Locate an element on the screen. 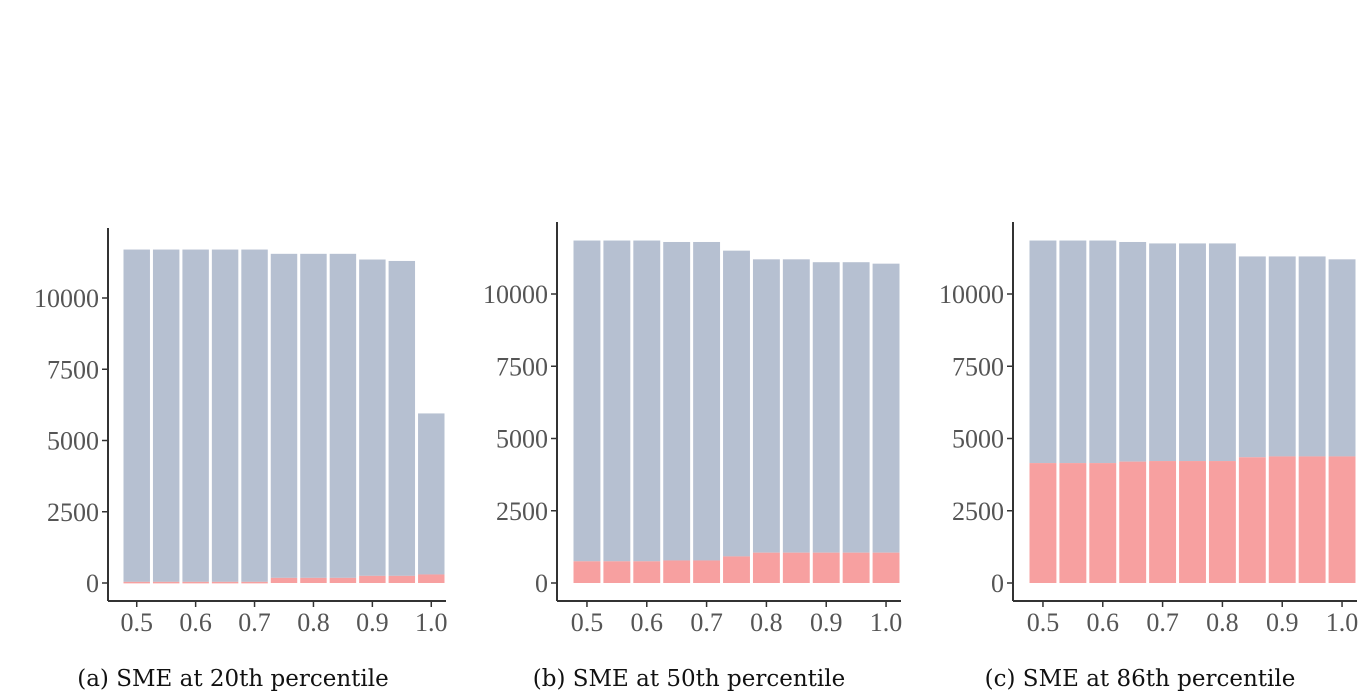 This screenshot has width=1368, height=699. caption-b: (b) SME at 50th percentile is located at coordinates (689, 679).